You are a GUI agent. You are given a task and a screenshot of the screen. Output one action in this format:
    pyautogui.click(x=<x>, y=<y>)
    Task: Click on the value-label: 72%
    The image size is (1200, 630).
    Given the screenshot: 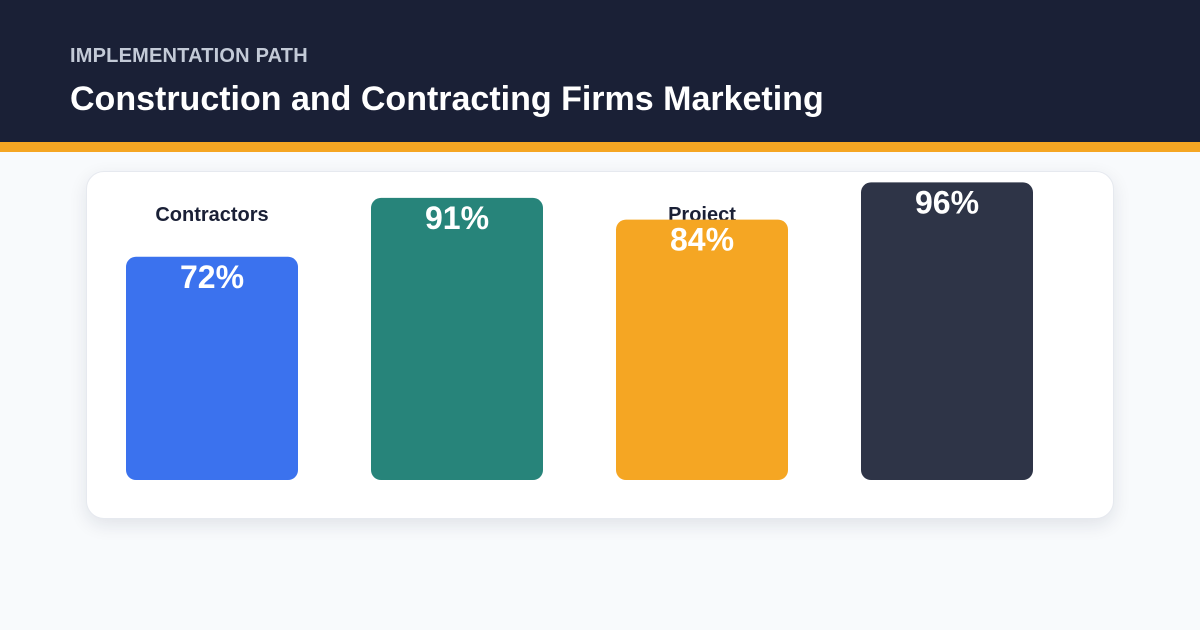 What is the action you would take?
    pyautogui.click(x=212, y=277)
    